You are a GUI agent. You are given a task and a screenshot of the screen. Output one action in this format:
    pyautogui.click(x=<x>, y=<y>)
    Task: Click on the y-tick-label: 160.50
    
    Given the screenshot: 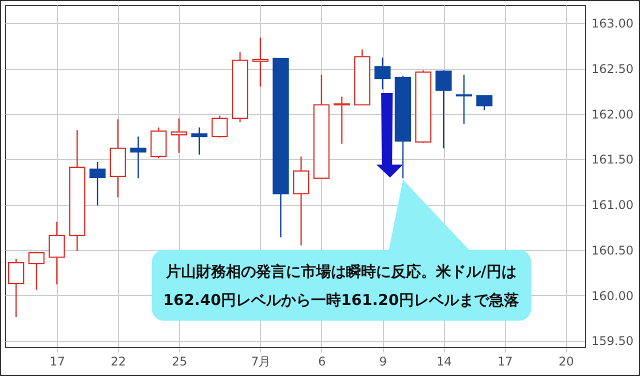 What is the action you would take?
    pyautogui.click(x=613, y=250)
    